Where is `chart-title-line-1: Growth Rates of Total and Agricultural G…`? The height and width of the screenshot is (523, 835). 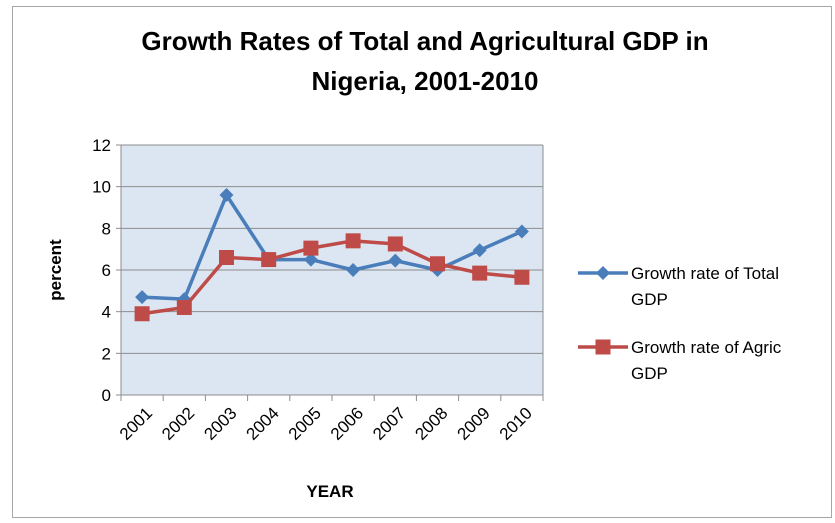
chart-title-line-1: Growth Rates of Total and Agricultural G… is located at coordinates (424, 41).